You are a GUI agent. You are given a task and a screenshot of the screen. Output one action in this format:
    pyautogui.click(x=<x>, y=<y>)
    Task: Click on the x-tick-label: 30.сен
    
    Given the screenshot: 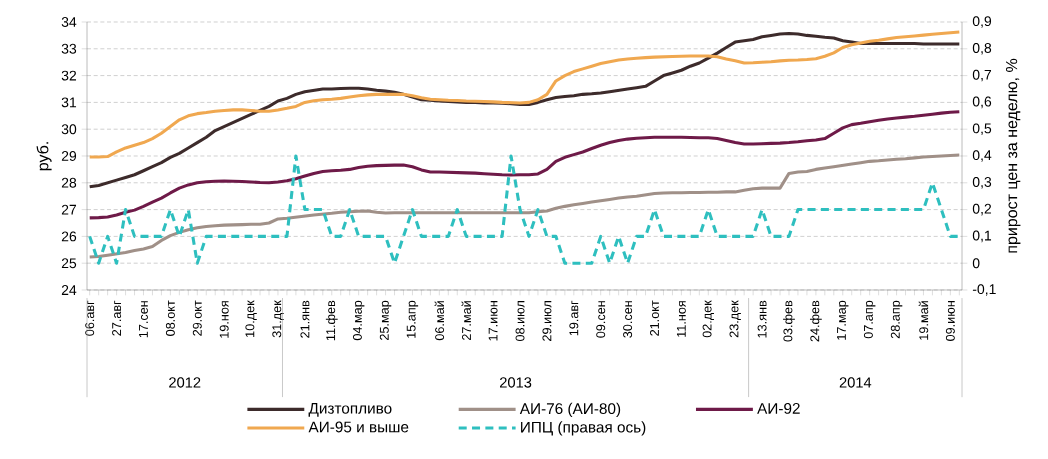 What is the action you would take?
    pyautogui.click(x=628, y=319)
    